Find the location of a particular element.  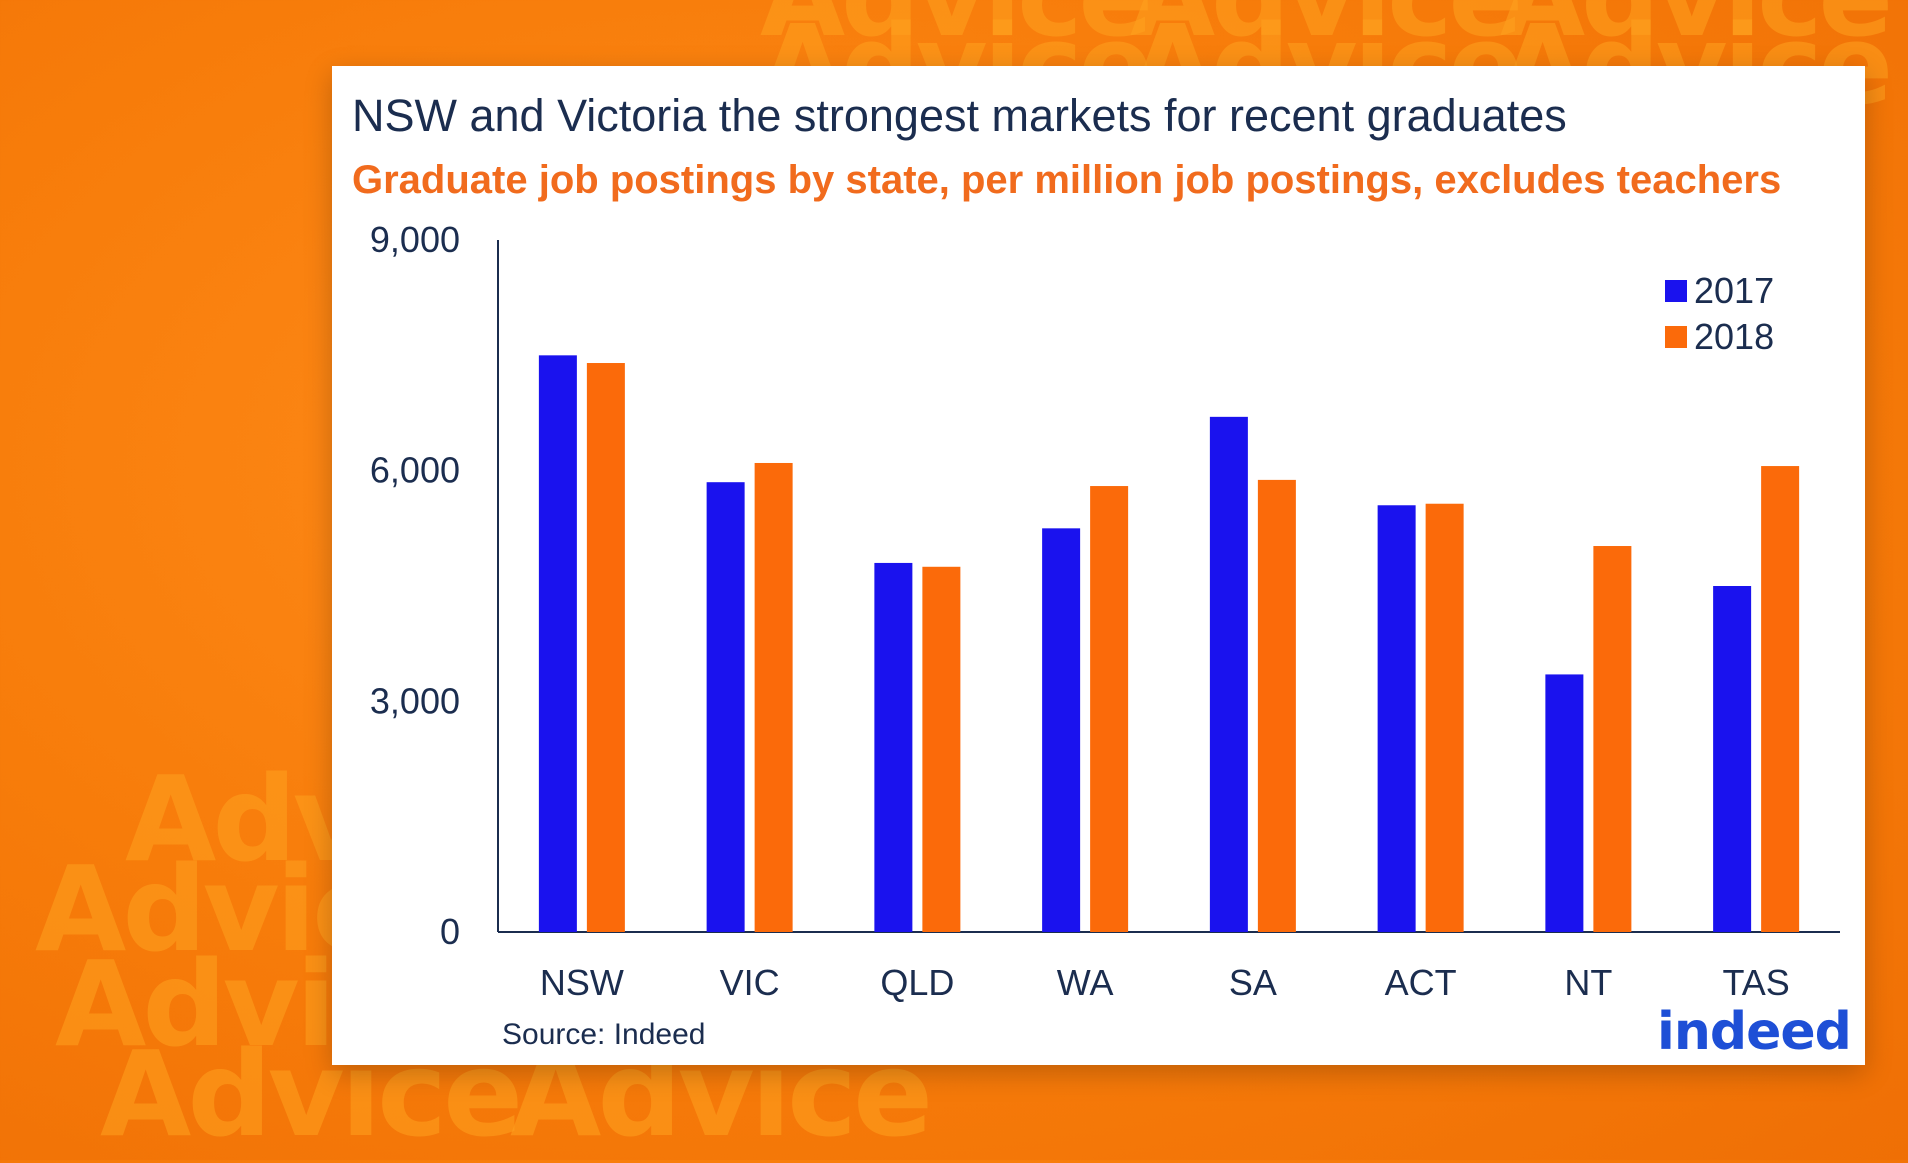

source-note: Source: Indeed is located at coordinates (604, 1034).